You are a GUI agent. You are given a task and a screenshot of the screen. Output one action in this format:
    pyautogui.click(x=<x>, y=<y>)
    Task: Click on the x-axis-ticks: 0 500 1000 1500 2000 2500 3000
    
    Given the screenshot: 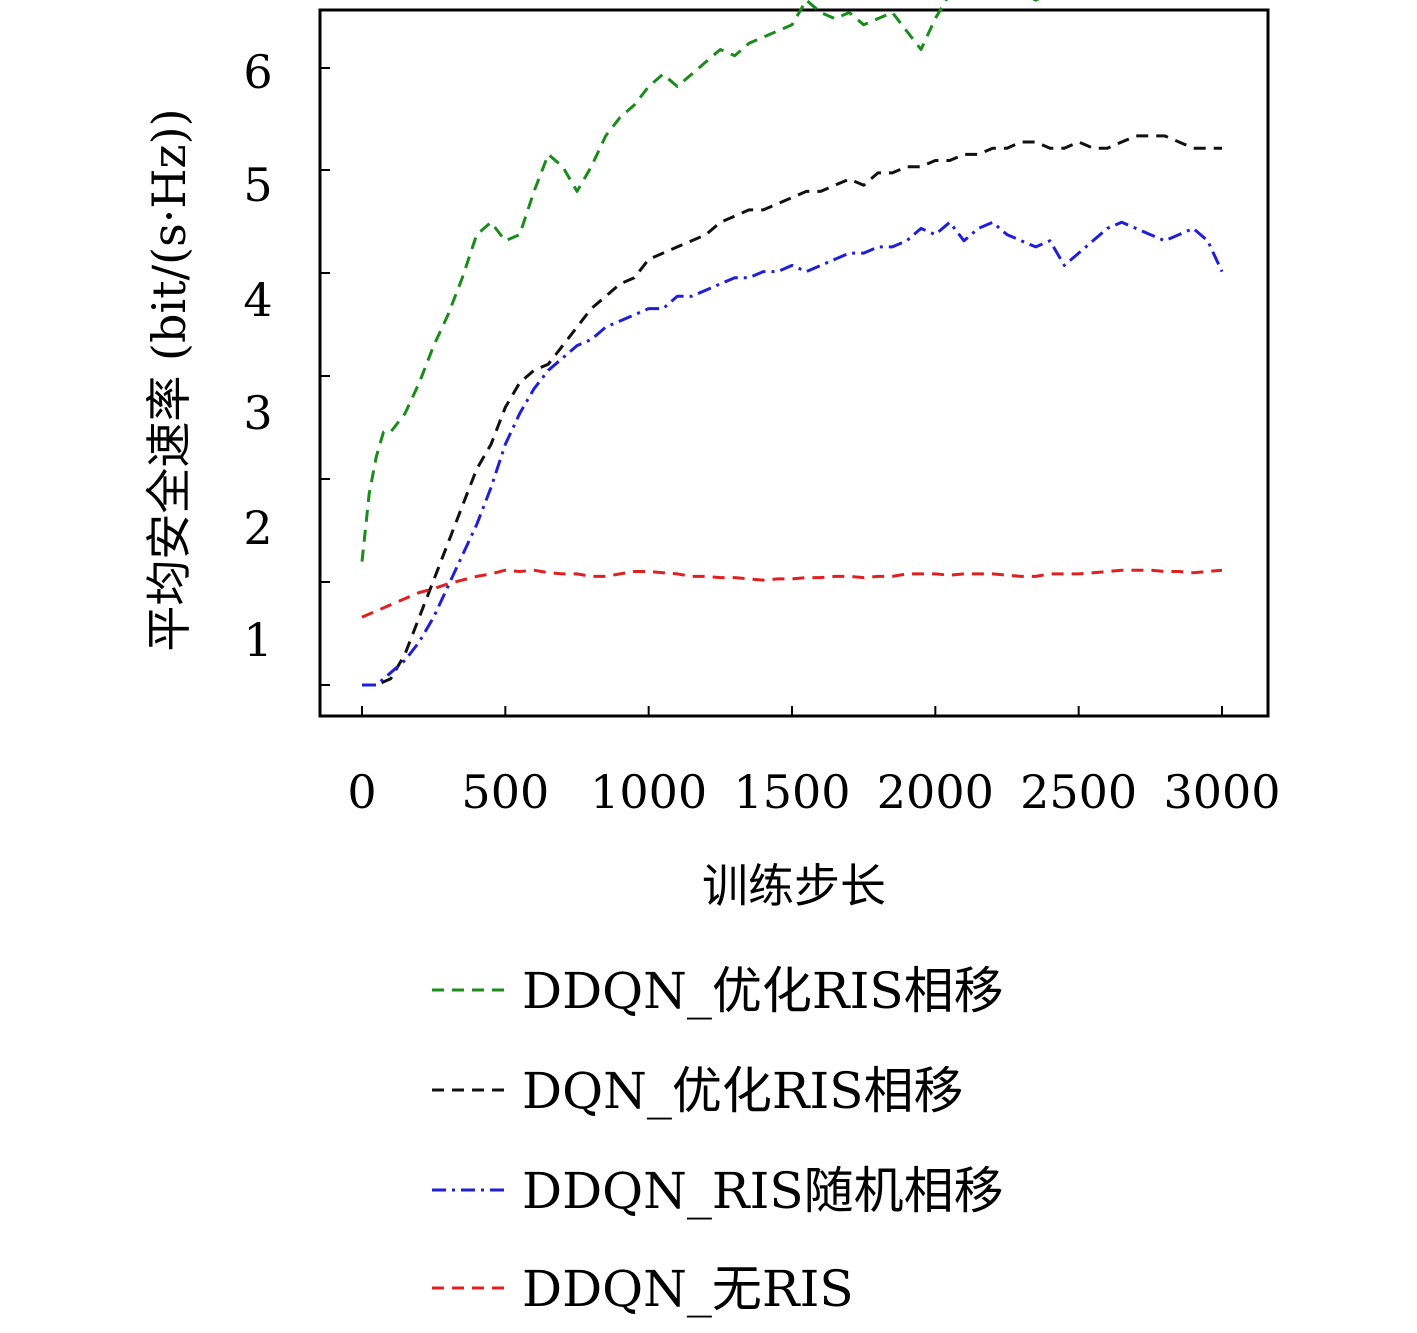 What is the action you would take?
    pyautogui.click(x=814, y=762)
    